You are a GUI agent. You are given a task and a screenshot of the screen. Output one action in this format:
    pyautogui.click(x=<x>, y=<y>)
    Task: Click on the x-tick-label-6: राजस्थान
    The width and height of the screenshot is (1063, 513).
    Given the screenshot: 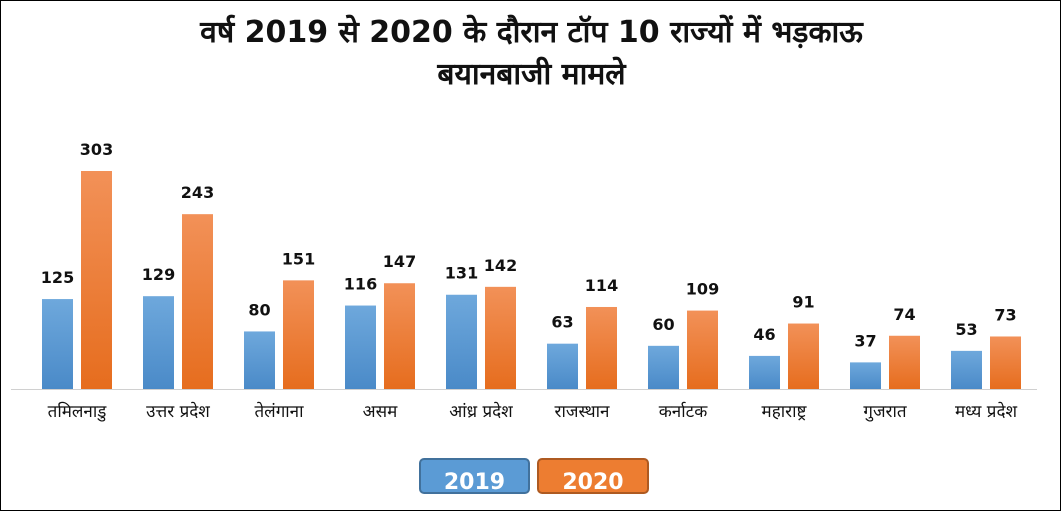 What is the action you would take?
    pyautogui.click(x=583, y=412)
    